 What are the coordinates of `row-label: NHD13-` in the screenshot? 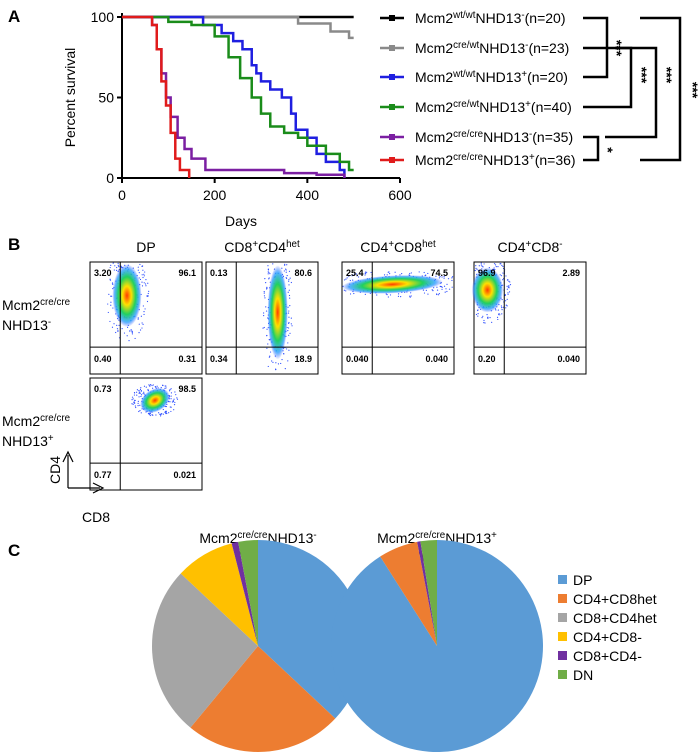 It's located at (26, 325).